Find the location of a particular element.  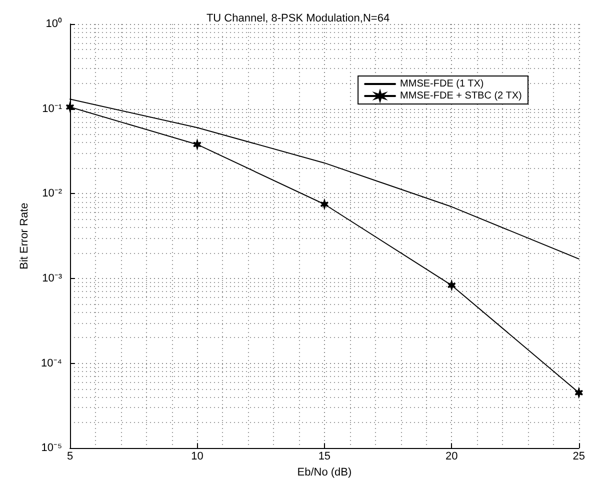

y-tick-label: 10⁻¹ is located at coordinates (52, 108).